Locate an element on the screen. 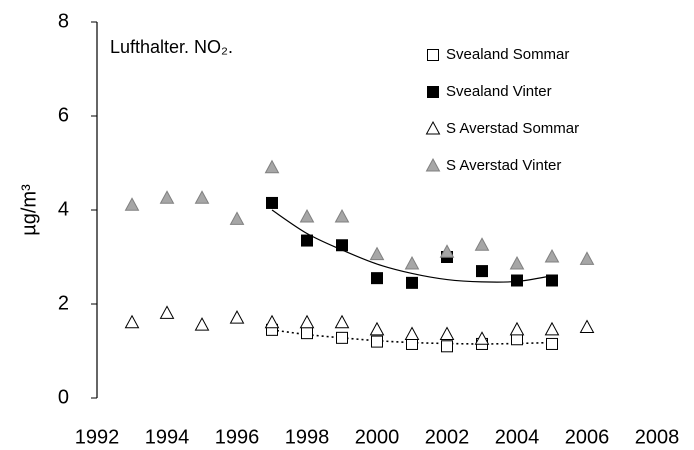 This screenshot has height=450, width=694. x-tick-label: 2008 is located at coordinates (657, 437).